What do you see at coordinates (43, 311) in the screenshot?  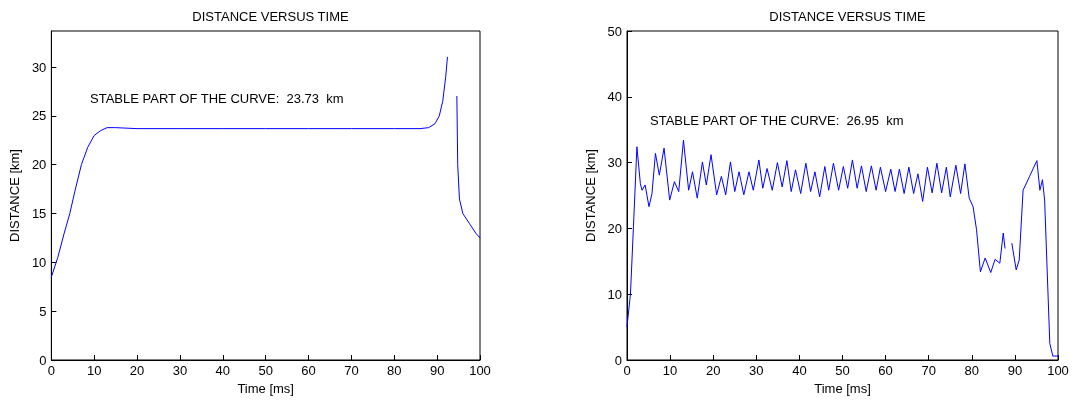 I see `y-tick-label: 5` at bounding box center [43, 311].